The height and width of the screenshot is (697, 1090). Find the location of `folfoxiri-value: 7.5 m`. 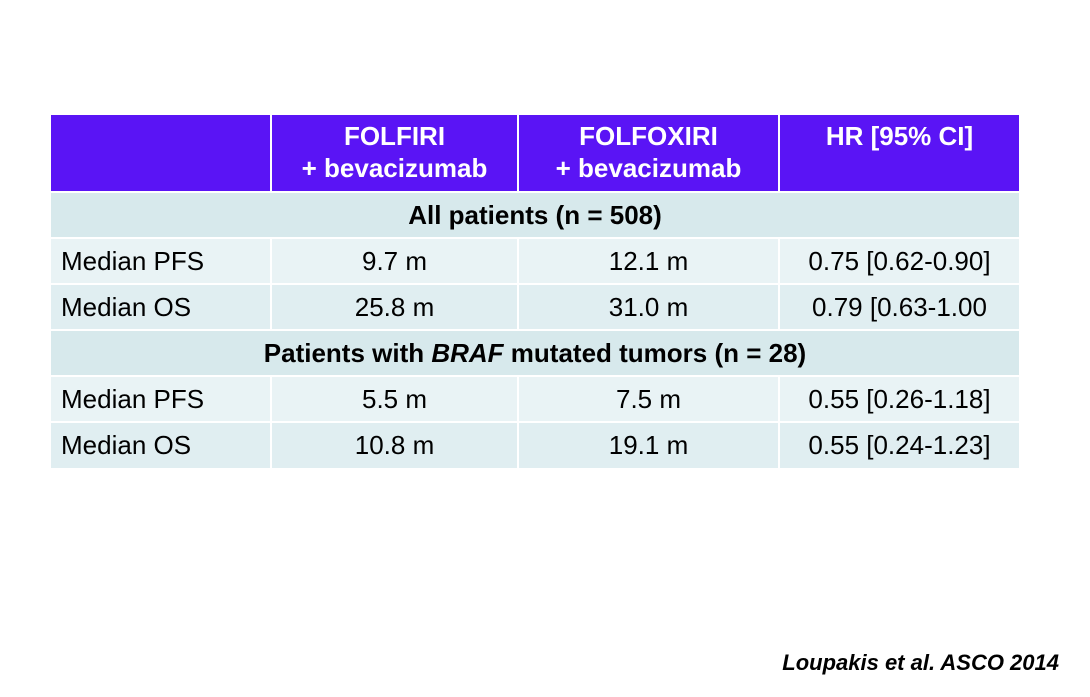

folfoxiri-value: 7.5 m is located at coordinates (648, 398).